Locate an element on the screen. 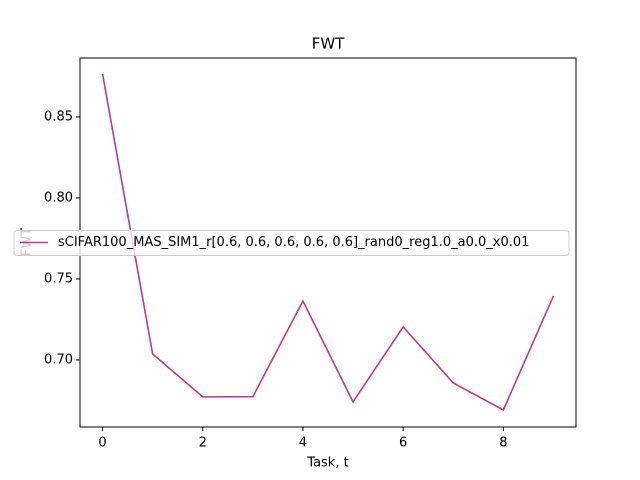 This screenshot has width=640, height=480. x-tick-label: 0 is located at coordinates (102, 443).